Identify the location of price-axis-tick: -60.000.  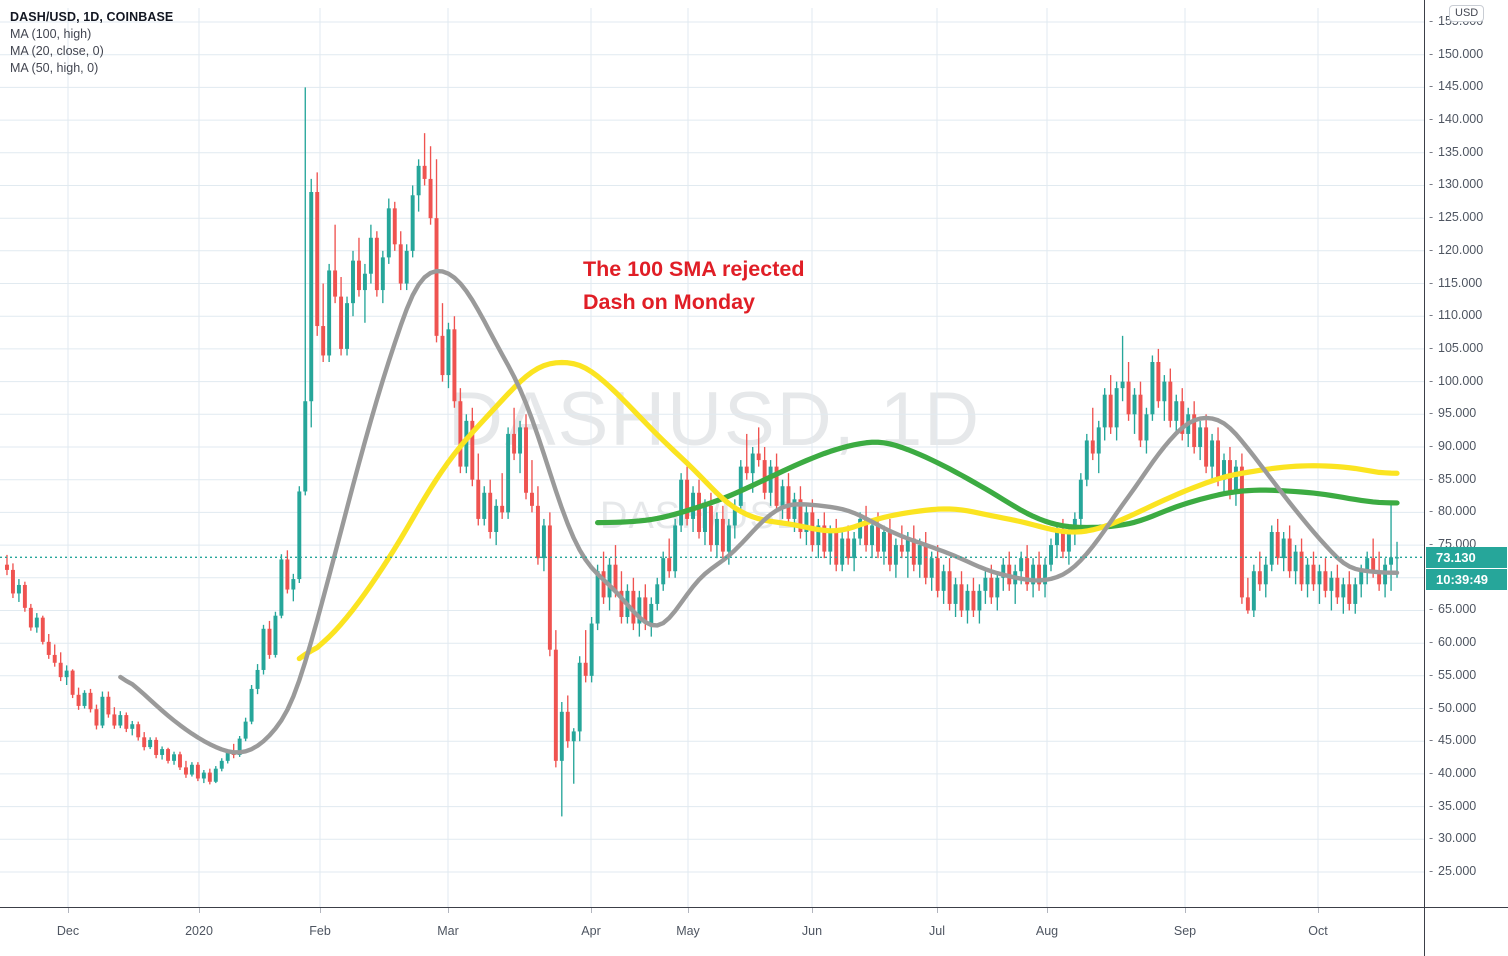
(1453, 642).